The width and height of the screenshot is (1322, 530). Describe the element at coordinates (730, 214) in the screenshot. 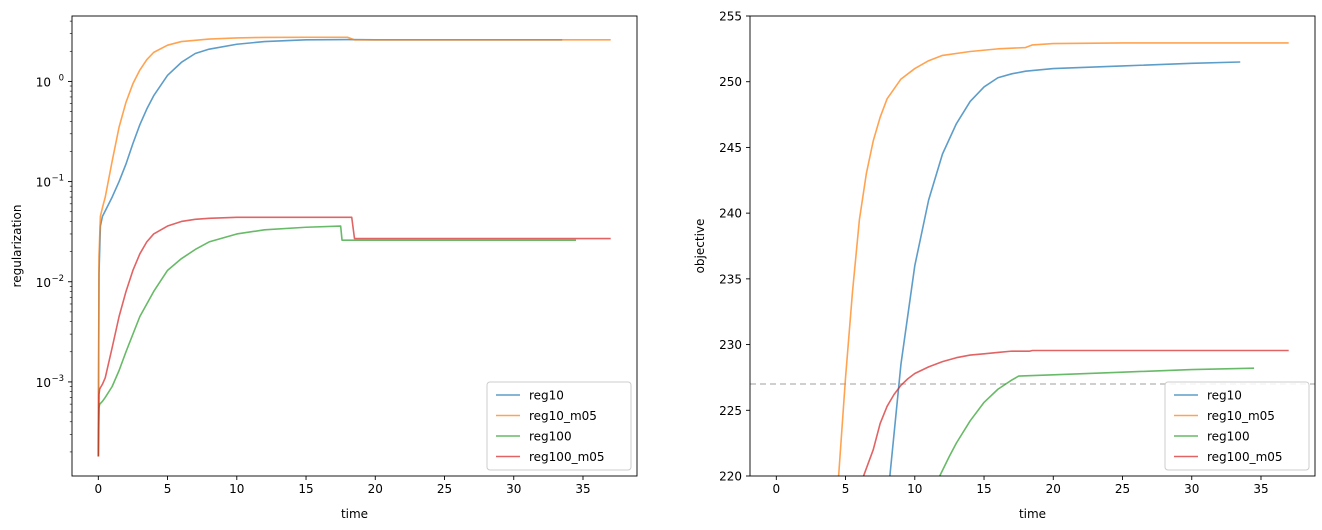

I see `y-tick-label: 240` at that location.